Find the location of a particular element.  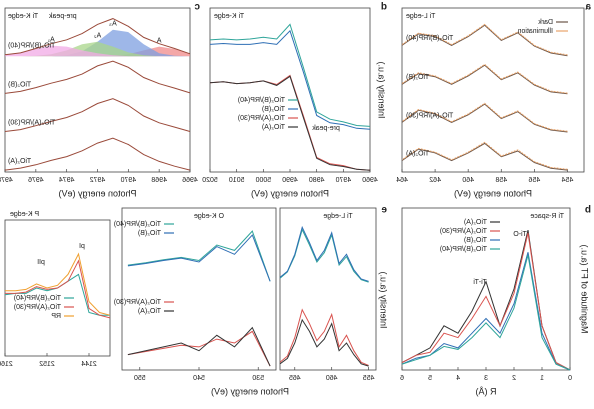

x-tick-label: 5020 is located at coordinates (210, 180).